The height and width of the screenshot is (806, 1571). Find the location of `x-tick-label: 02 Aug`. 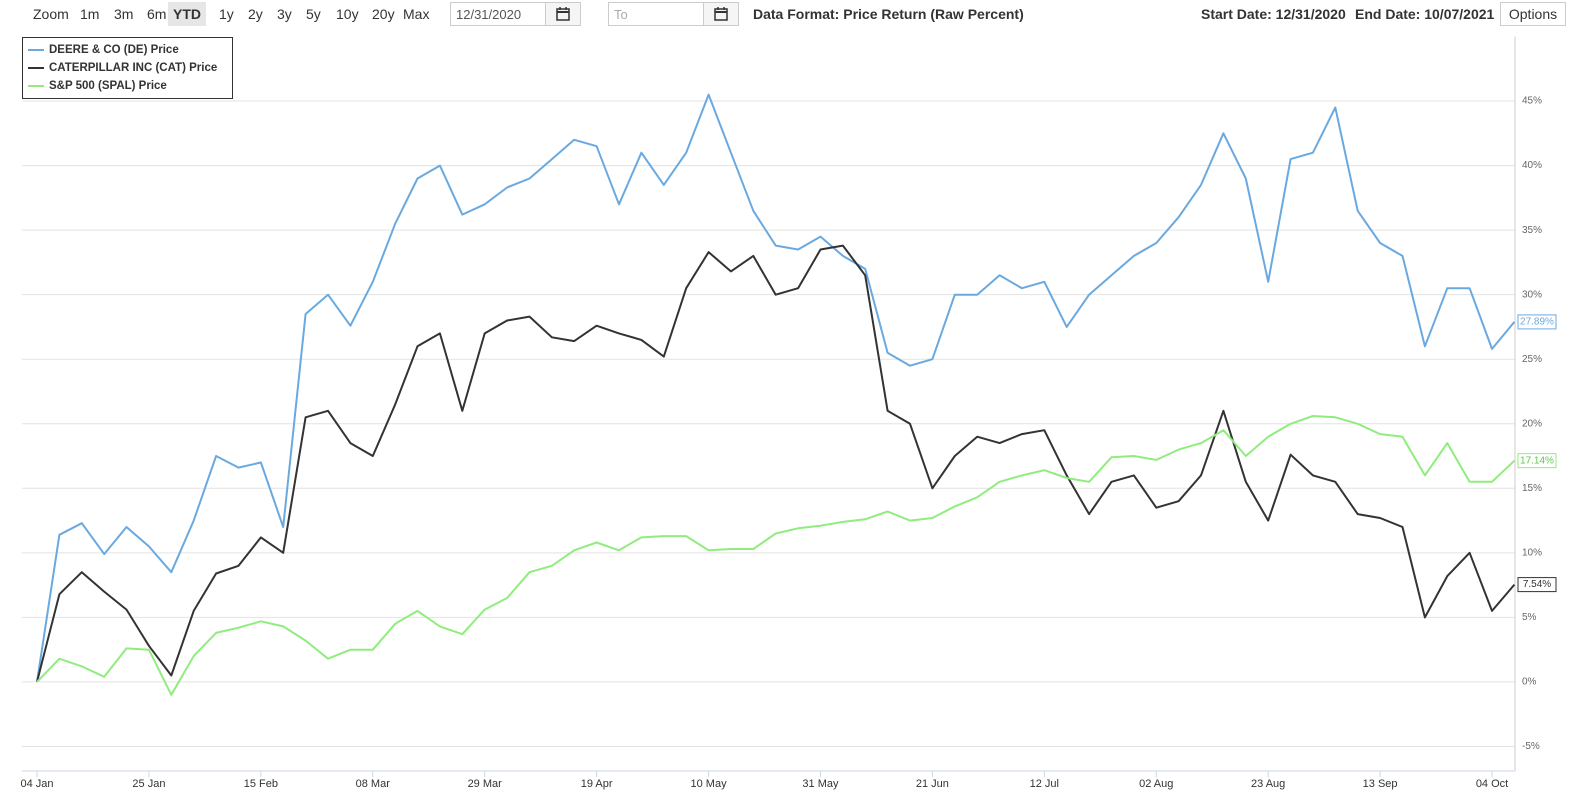

x-tick-label: 02 Aug is located at coordinates (1156, 784).